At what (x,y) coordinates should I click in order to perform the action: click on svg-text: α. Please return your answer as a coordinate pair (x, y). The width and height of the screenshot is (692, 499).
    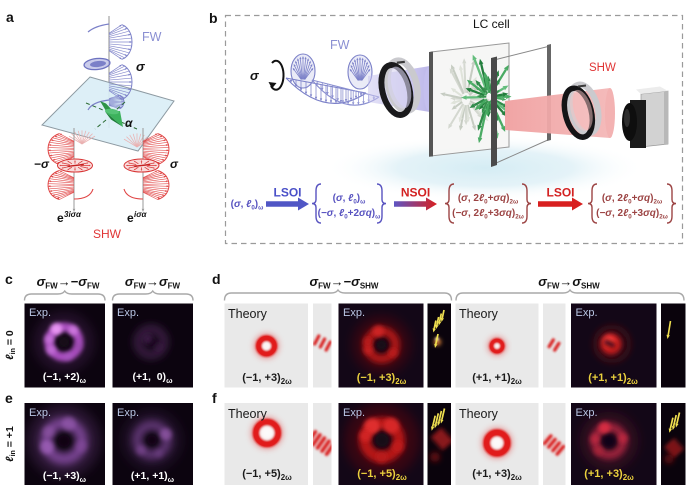
    Looking at the image, I should click on (129, 123).